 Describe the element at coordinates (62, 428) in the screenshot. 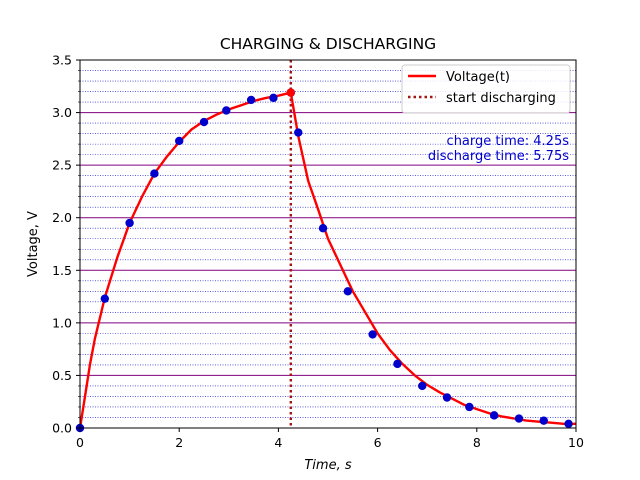

I see `y-tick-label: 0.0` at that location.